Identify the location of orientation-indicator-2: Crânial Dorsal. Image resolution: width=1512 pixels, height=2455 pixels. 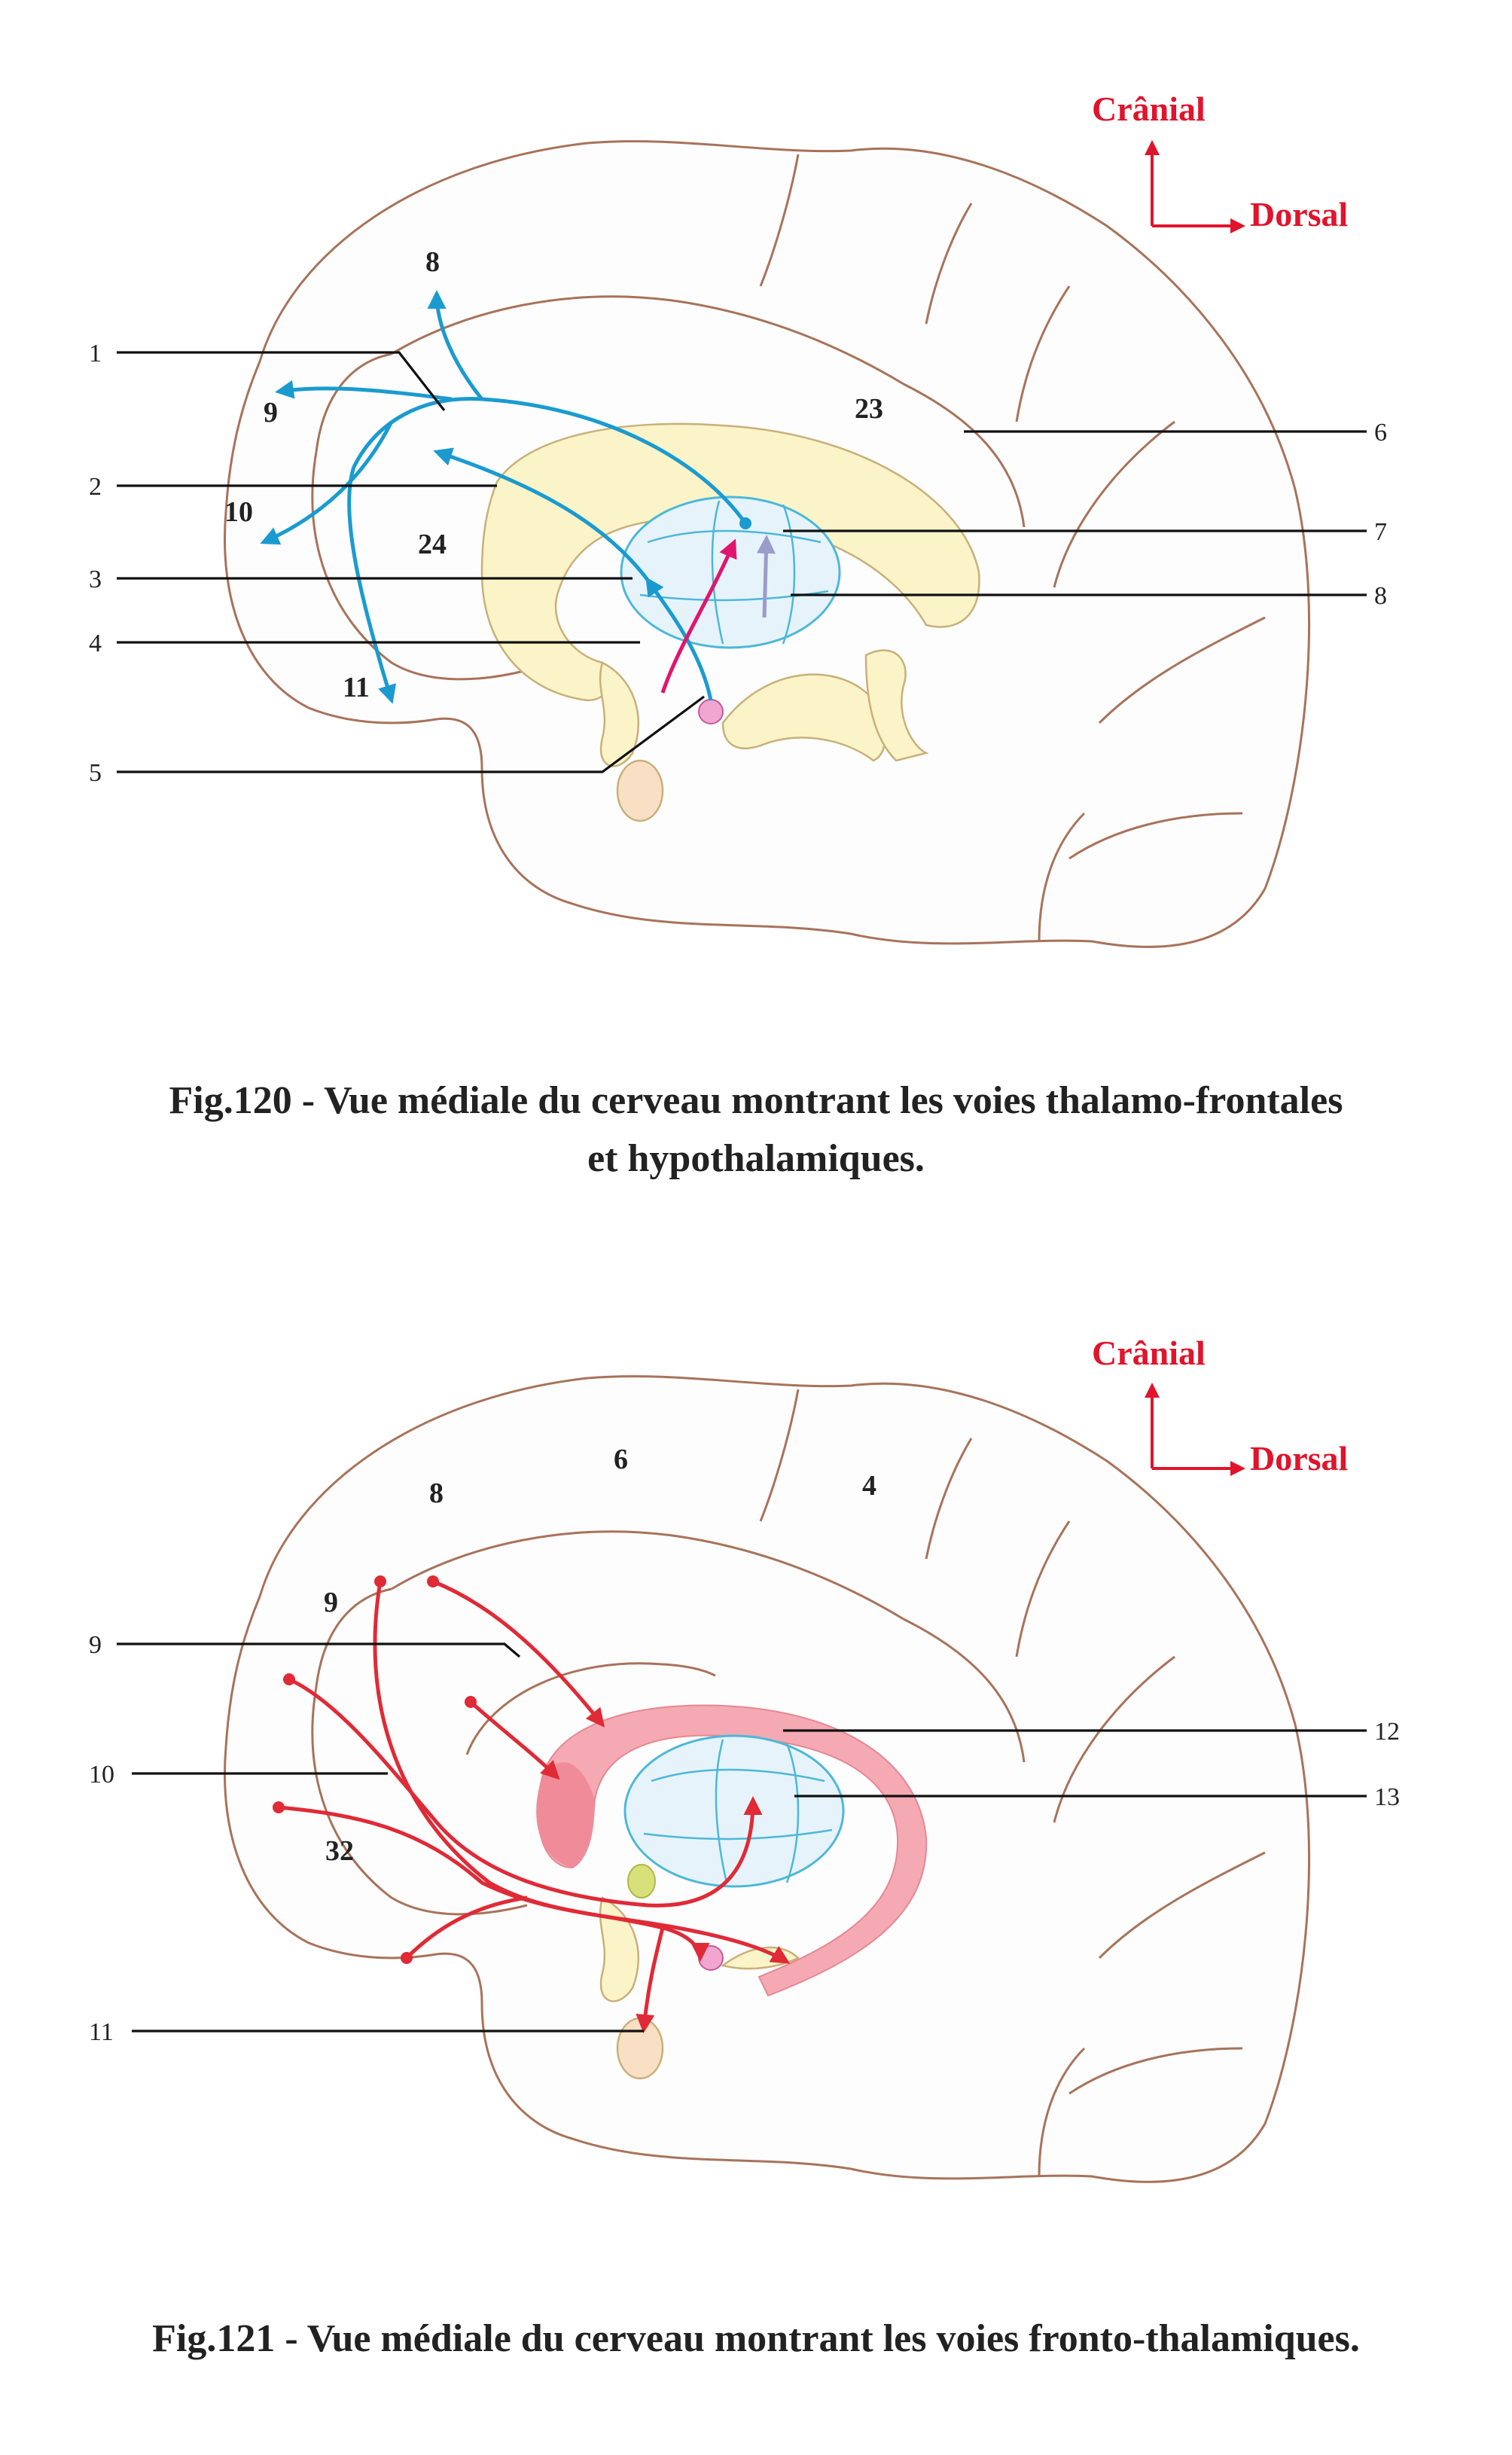
(1220, 1406).